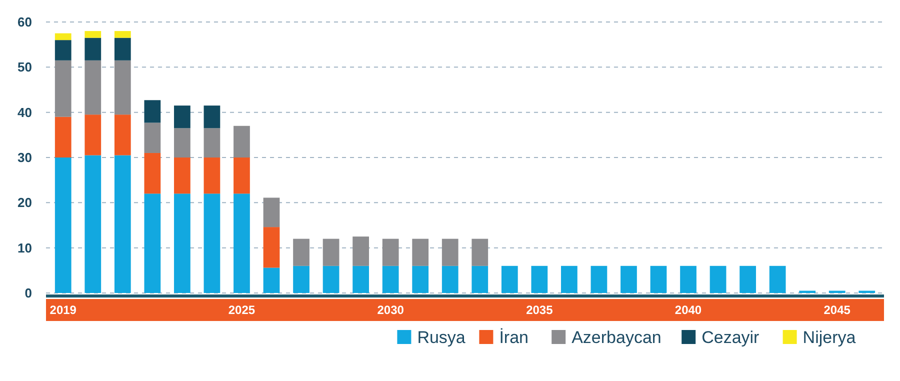 Image resolution: width=900 pixels, height=381 pixels. I want to click on x-tick-label: 2019, so click(63, 310).